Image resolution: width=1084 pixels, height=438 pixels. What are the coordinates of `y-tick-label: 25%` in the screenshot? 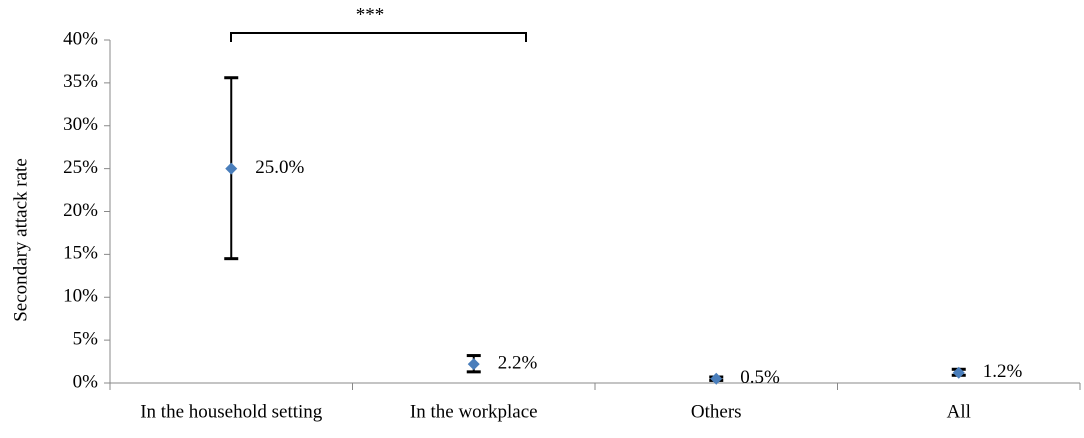 It's located at (80, 167).